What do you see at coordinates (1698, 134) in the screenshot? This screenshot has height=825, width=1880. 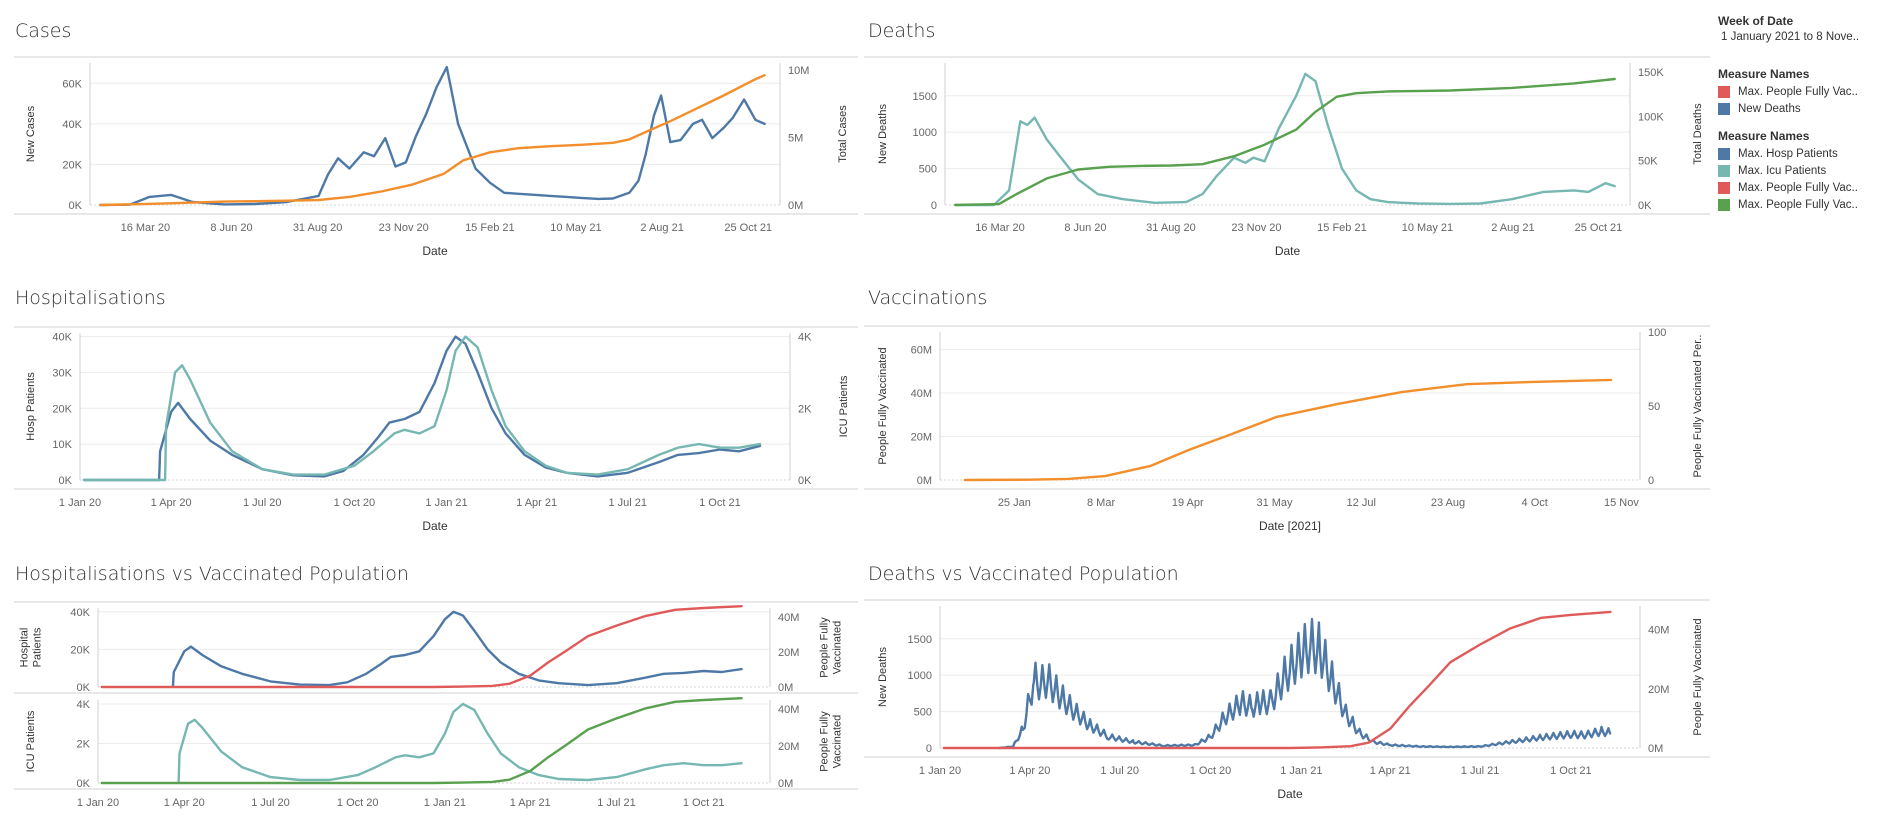 I see `y2-axis-title: Total Deaths` at bounding box center [1698, 134].